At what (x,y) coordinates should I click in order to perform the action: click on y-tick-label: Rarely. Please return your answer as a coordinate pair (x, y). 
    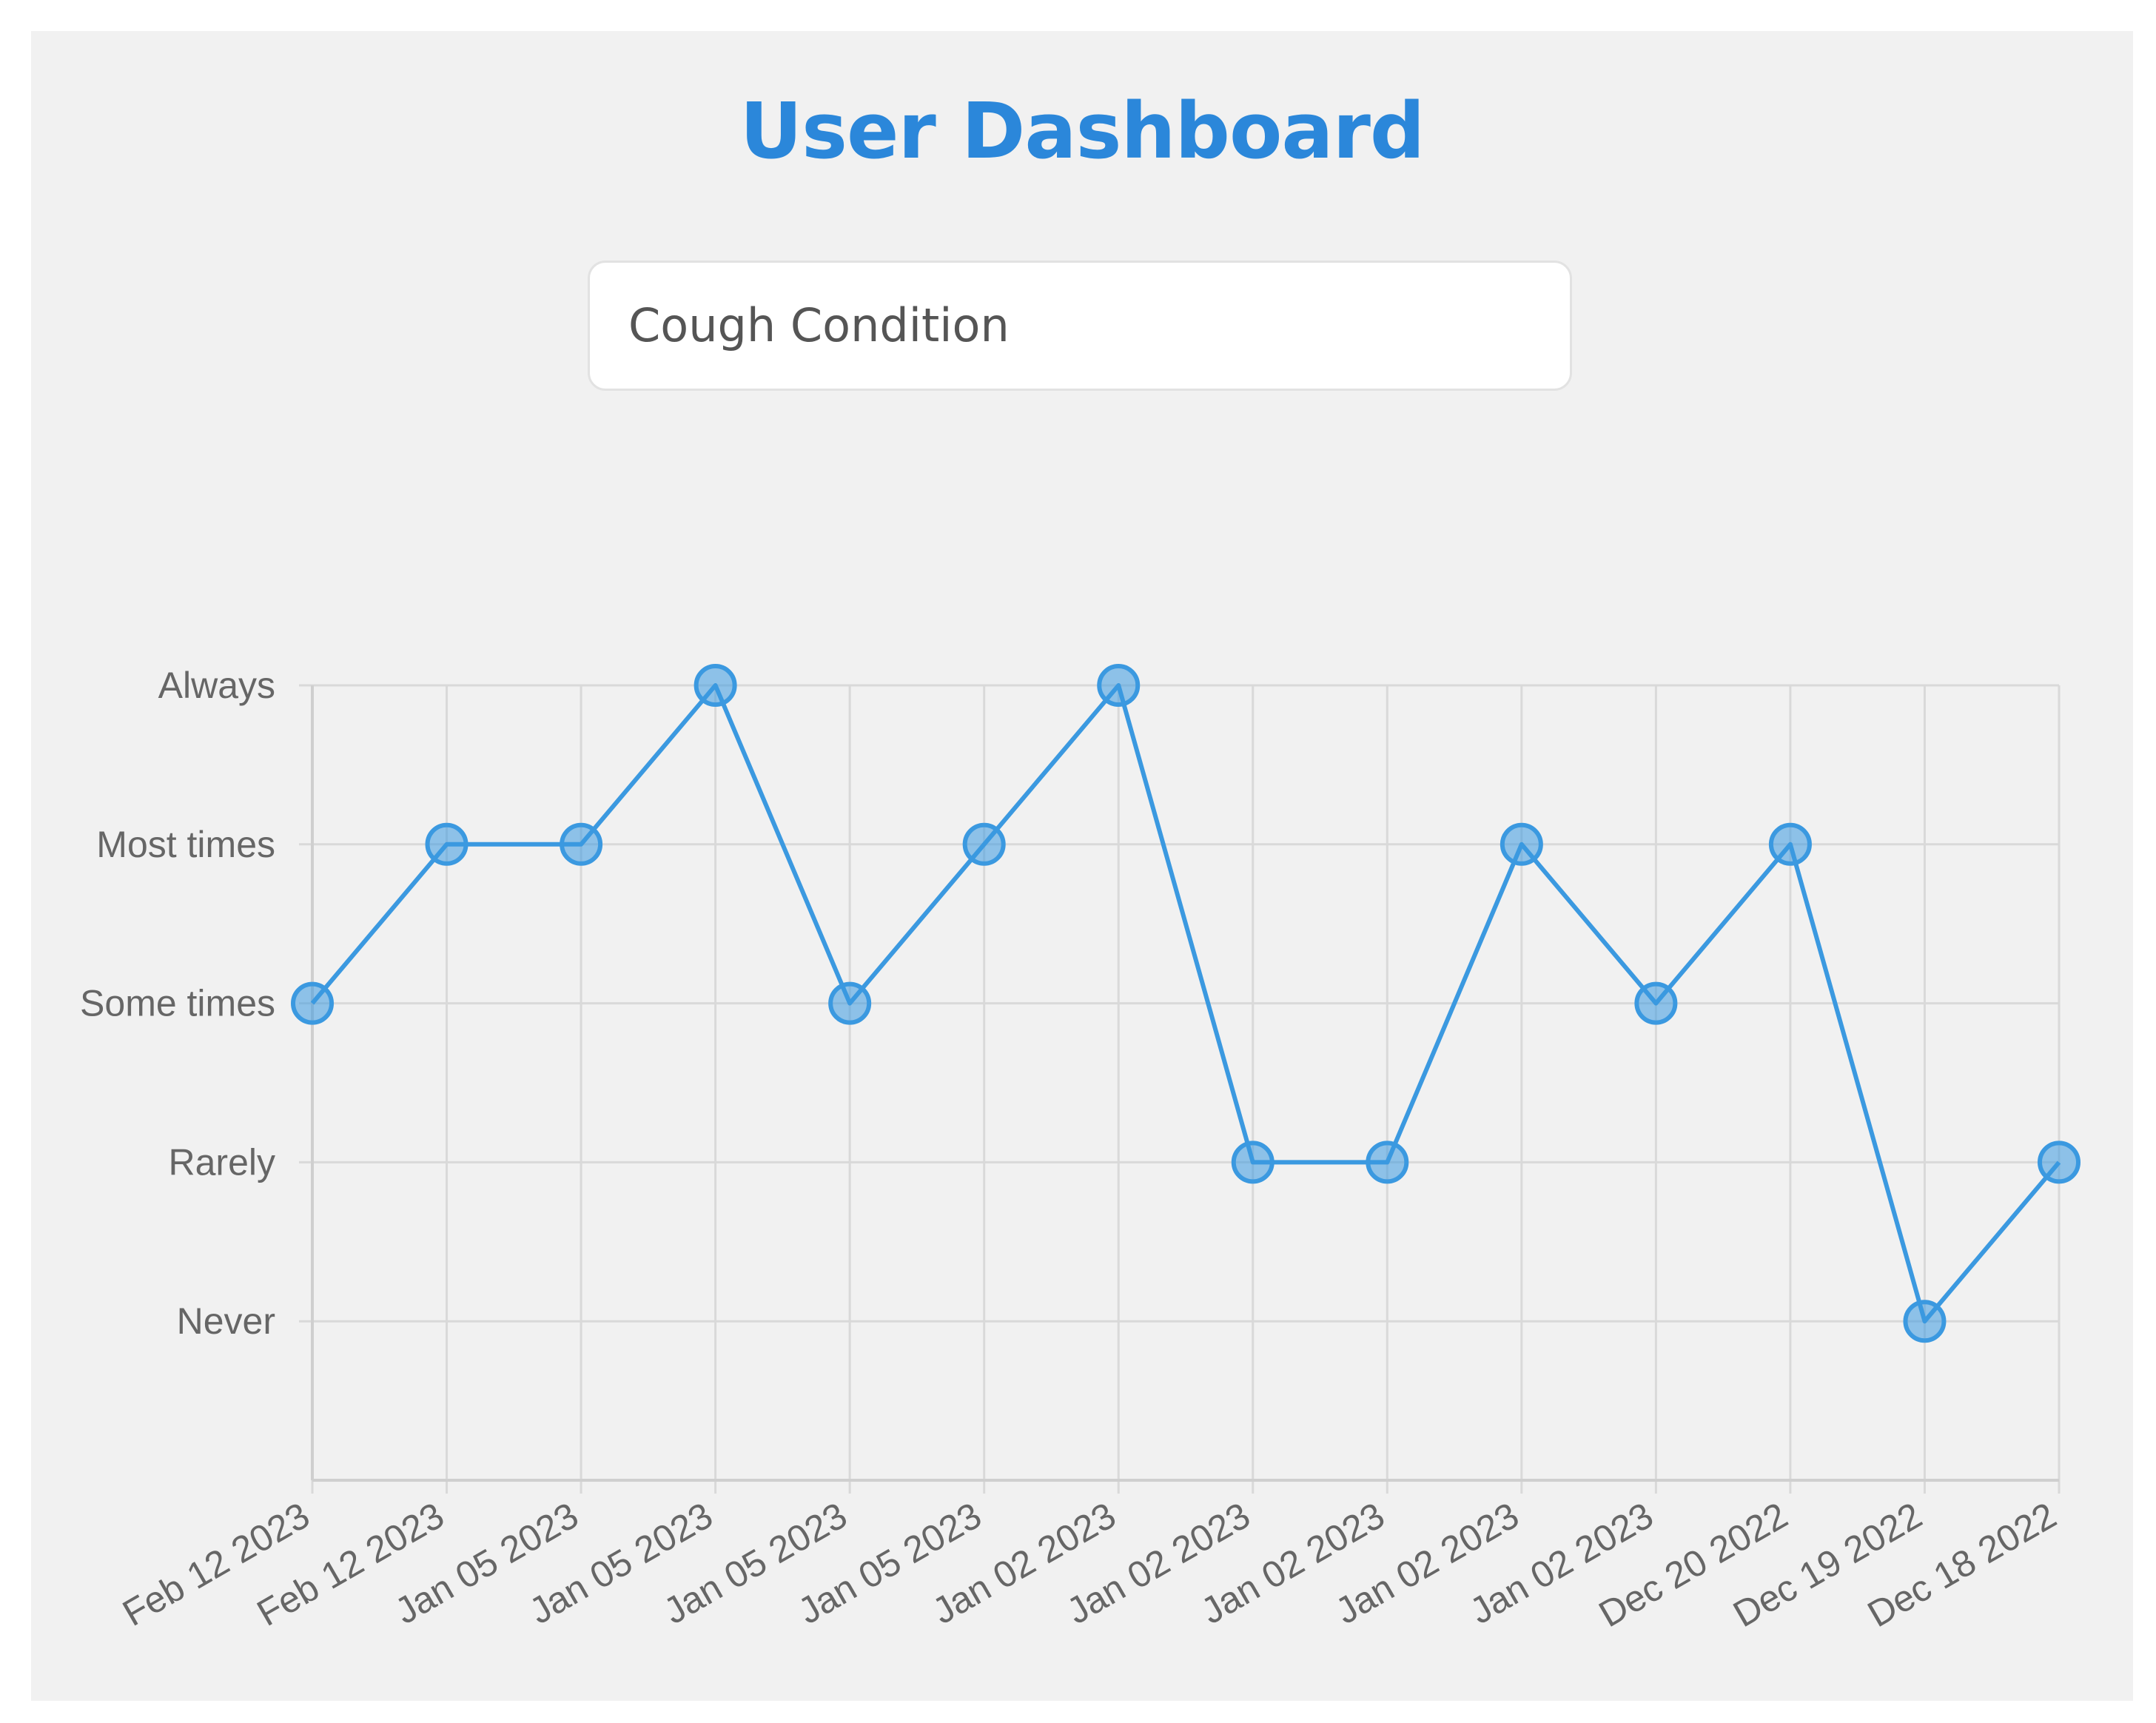
    Looking at the image, I should click on (222, 1162).